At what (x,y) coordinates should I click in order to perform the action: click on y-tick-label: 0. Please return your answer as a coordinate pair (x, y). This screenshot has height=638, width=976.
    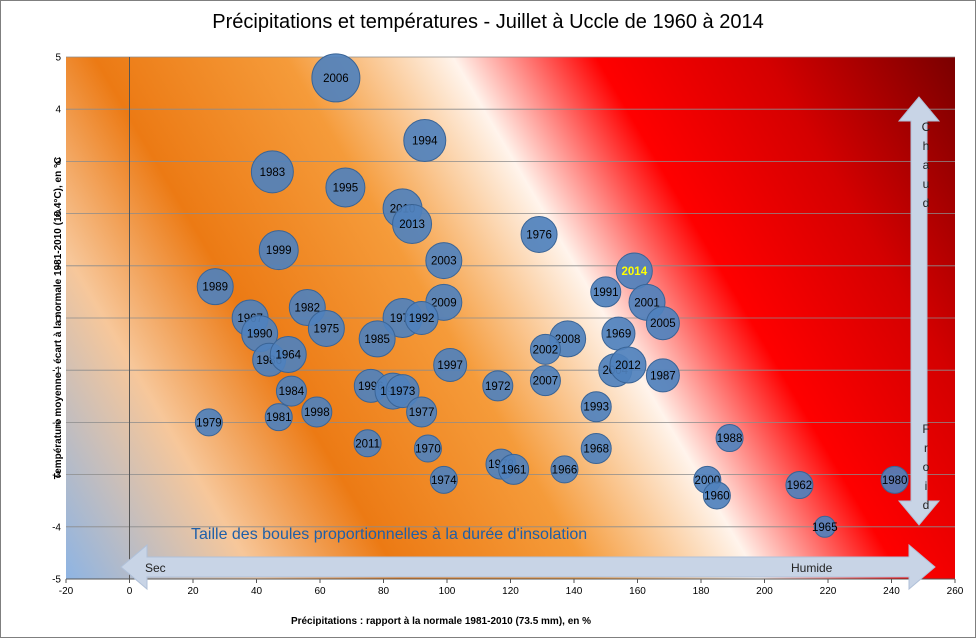
    Looking at the image, I should click on (58, 319).